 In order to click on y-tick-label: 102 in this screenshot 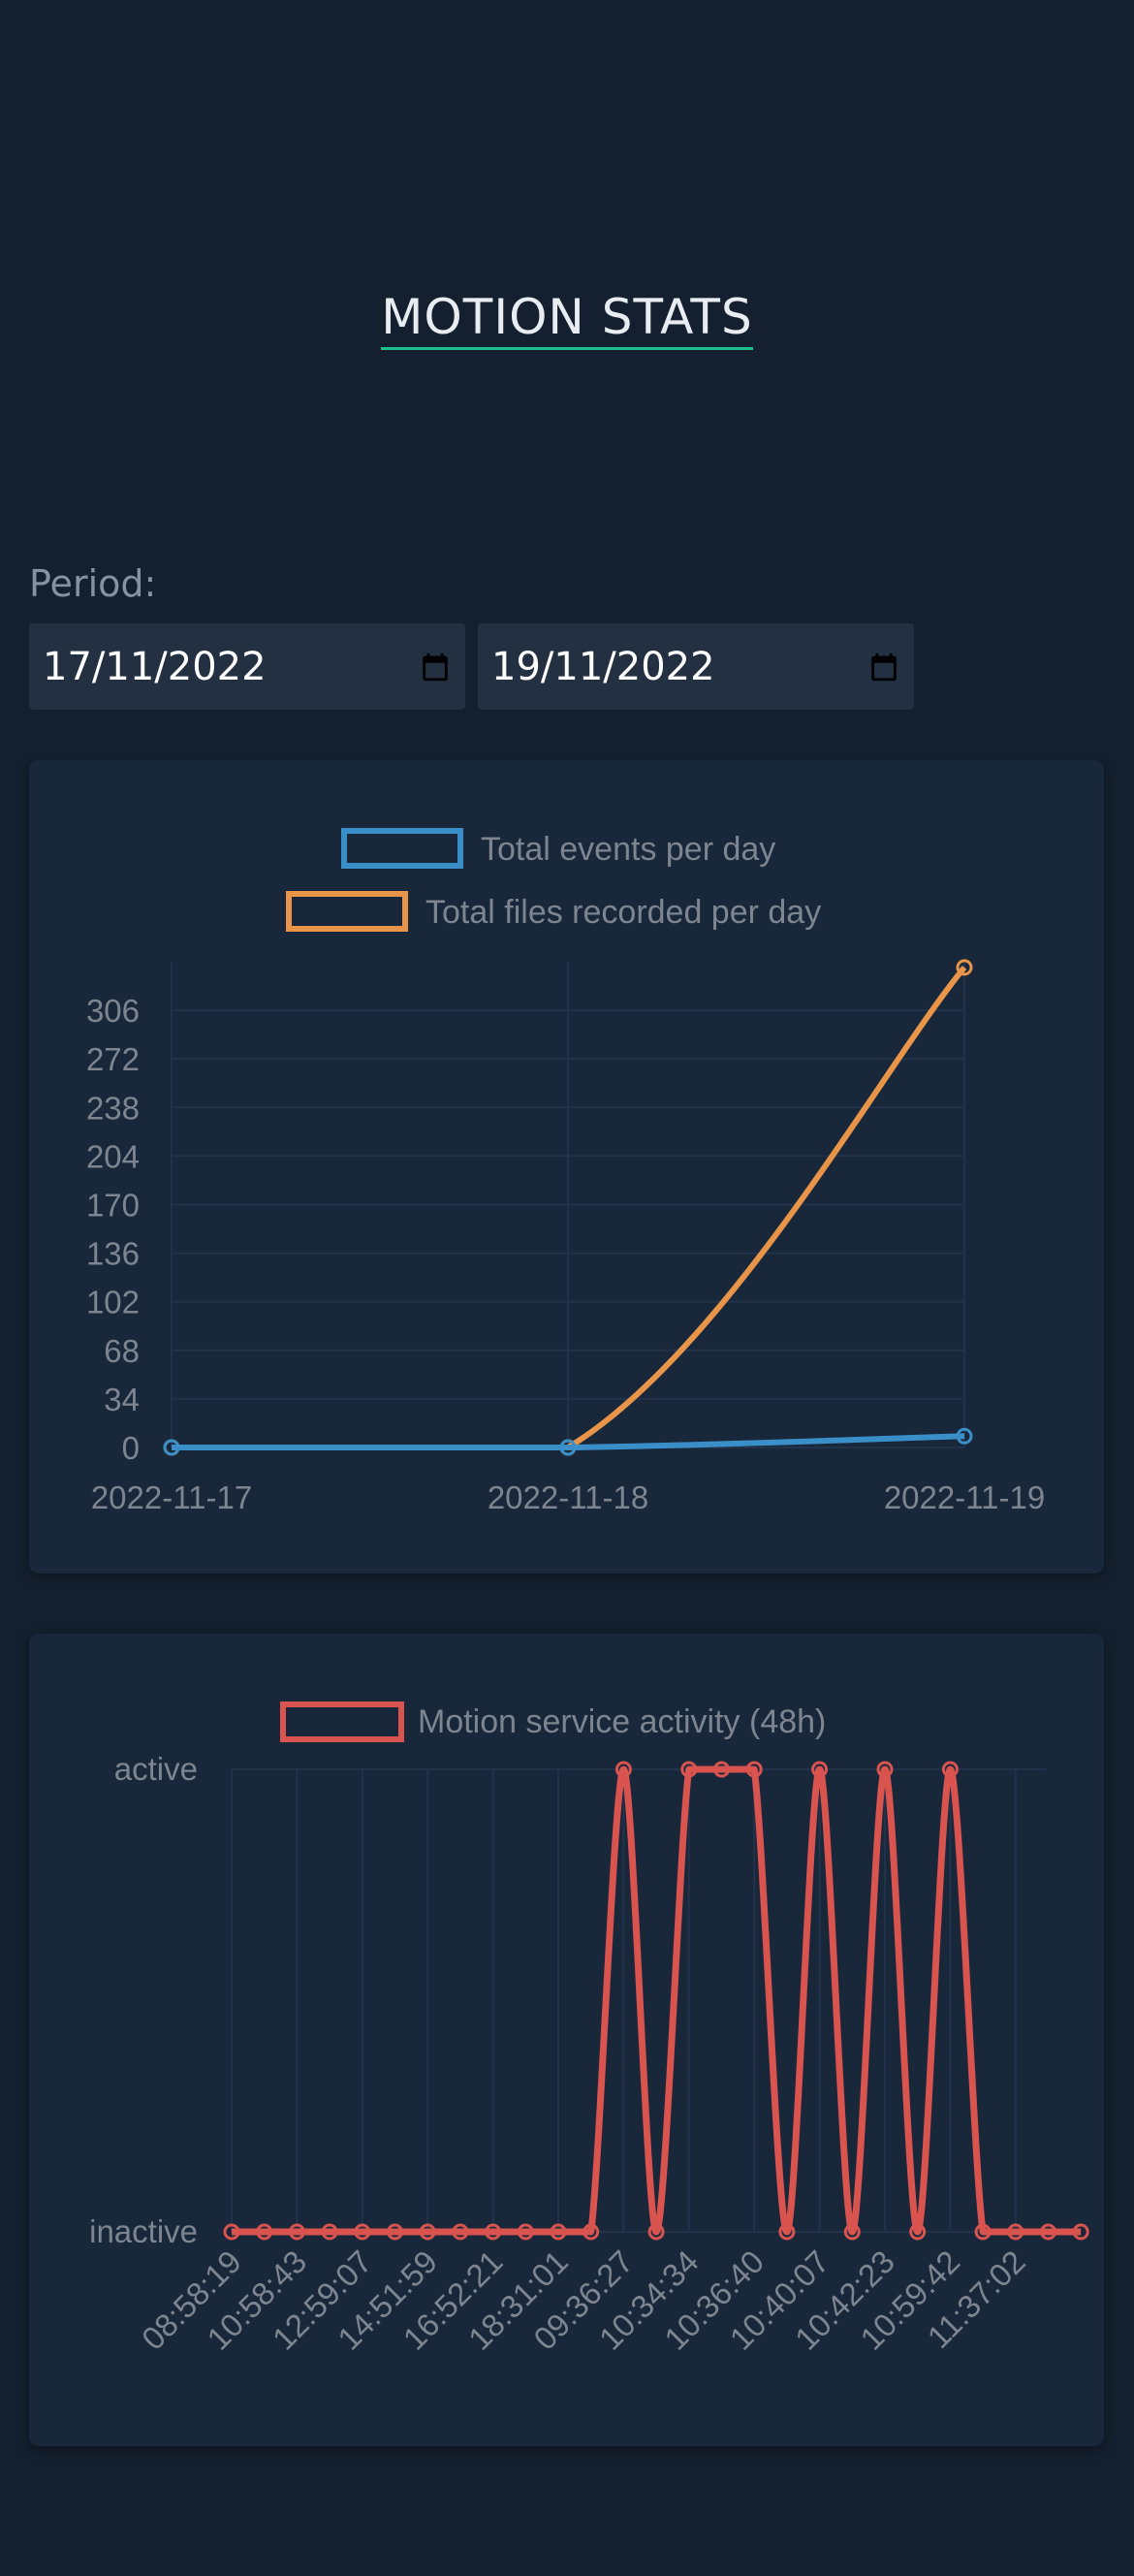, I will do `click(113, 1302)`.